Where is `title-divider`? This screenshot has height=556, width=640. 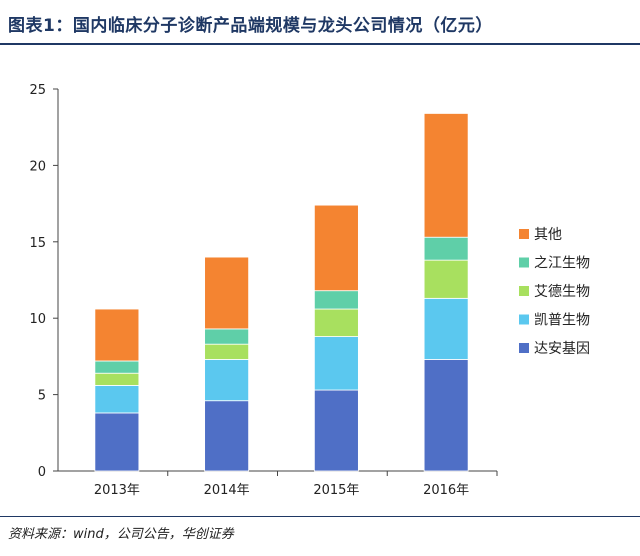 title-divider is located at coordinates (320, 44).